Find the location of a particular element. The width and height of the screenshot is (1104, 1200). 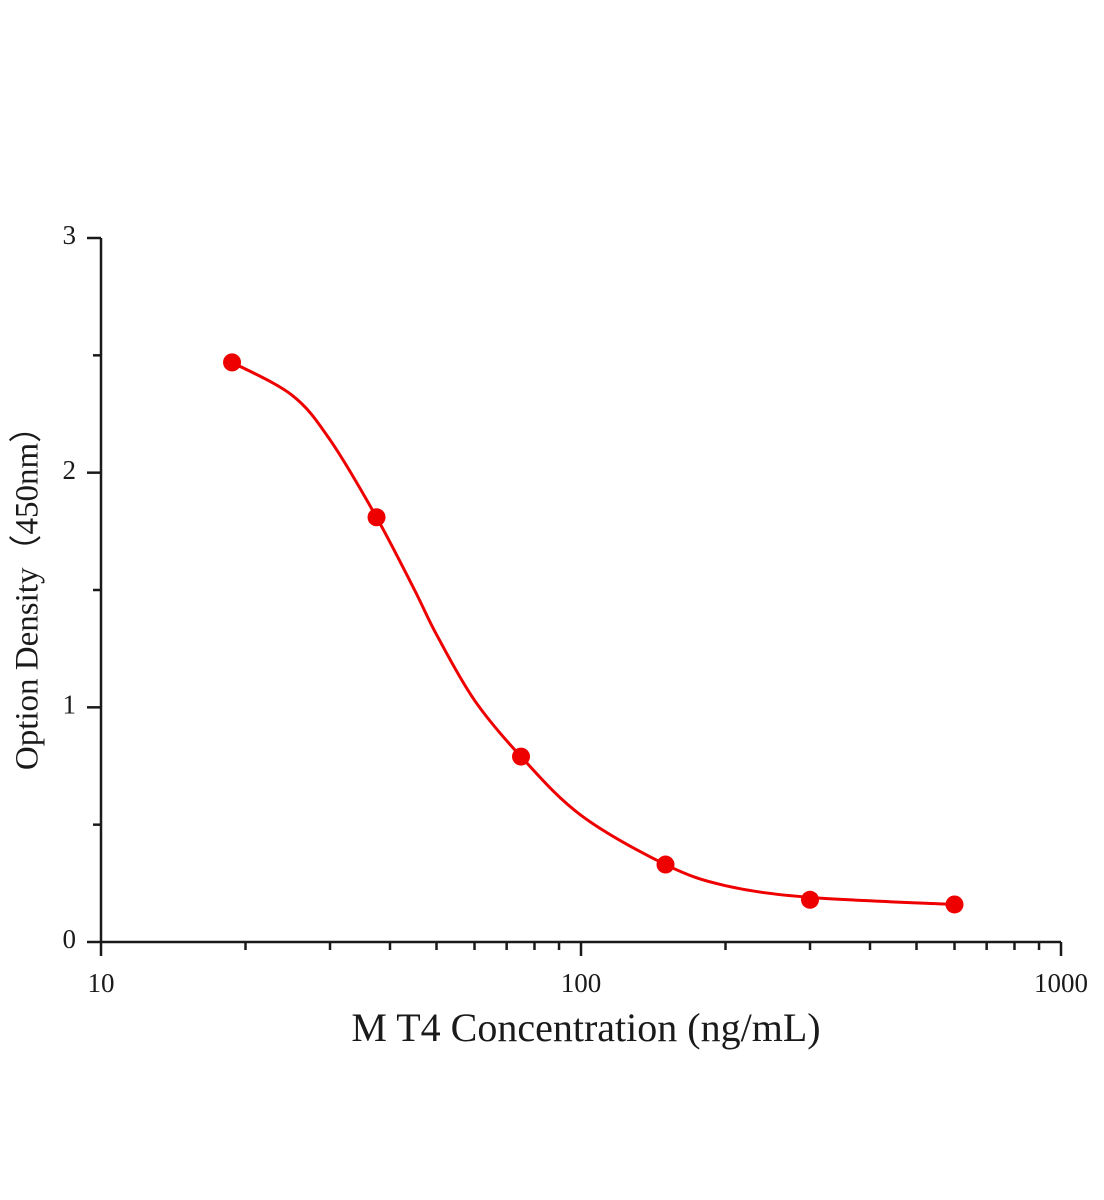

y-tick-label: 0 is located at coordinates (70, 939).